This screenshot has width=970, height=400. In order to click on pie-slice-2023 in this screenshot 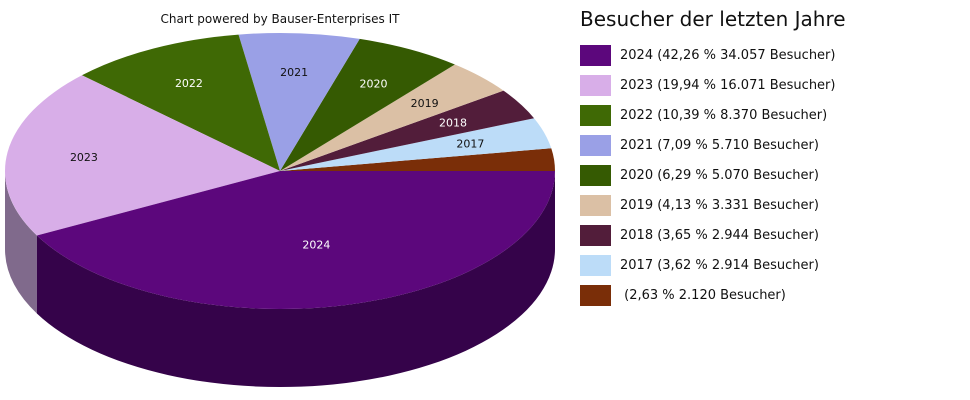, I will do `click(142, 155)`.